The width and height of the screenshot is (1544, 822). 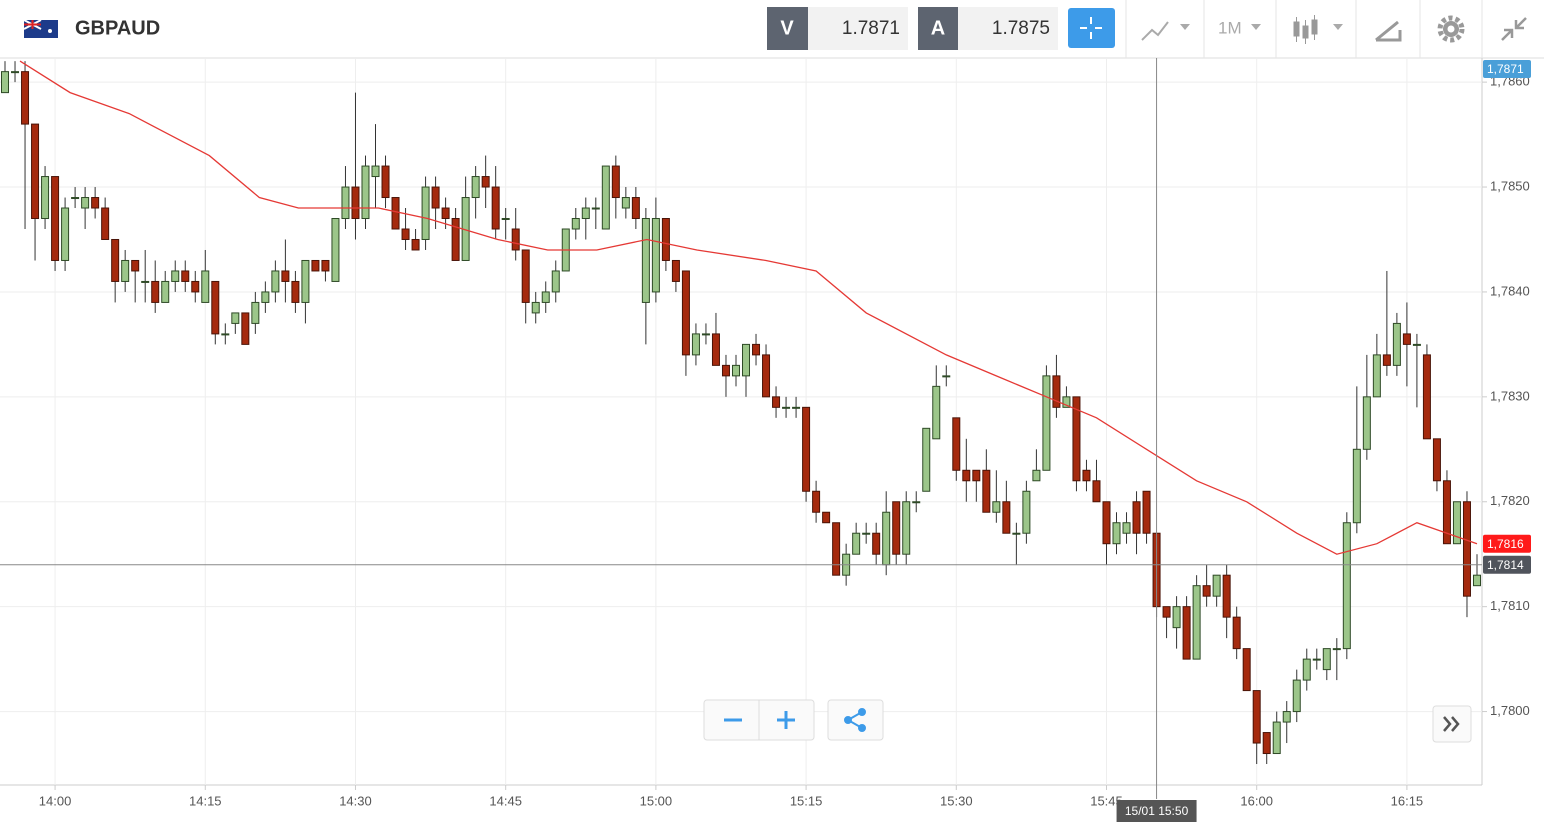 I want to click on bid-box, so click(x=858, y=28).